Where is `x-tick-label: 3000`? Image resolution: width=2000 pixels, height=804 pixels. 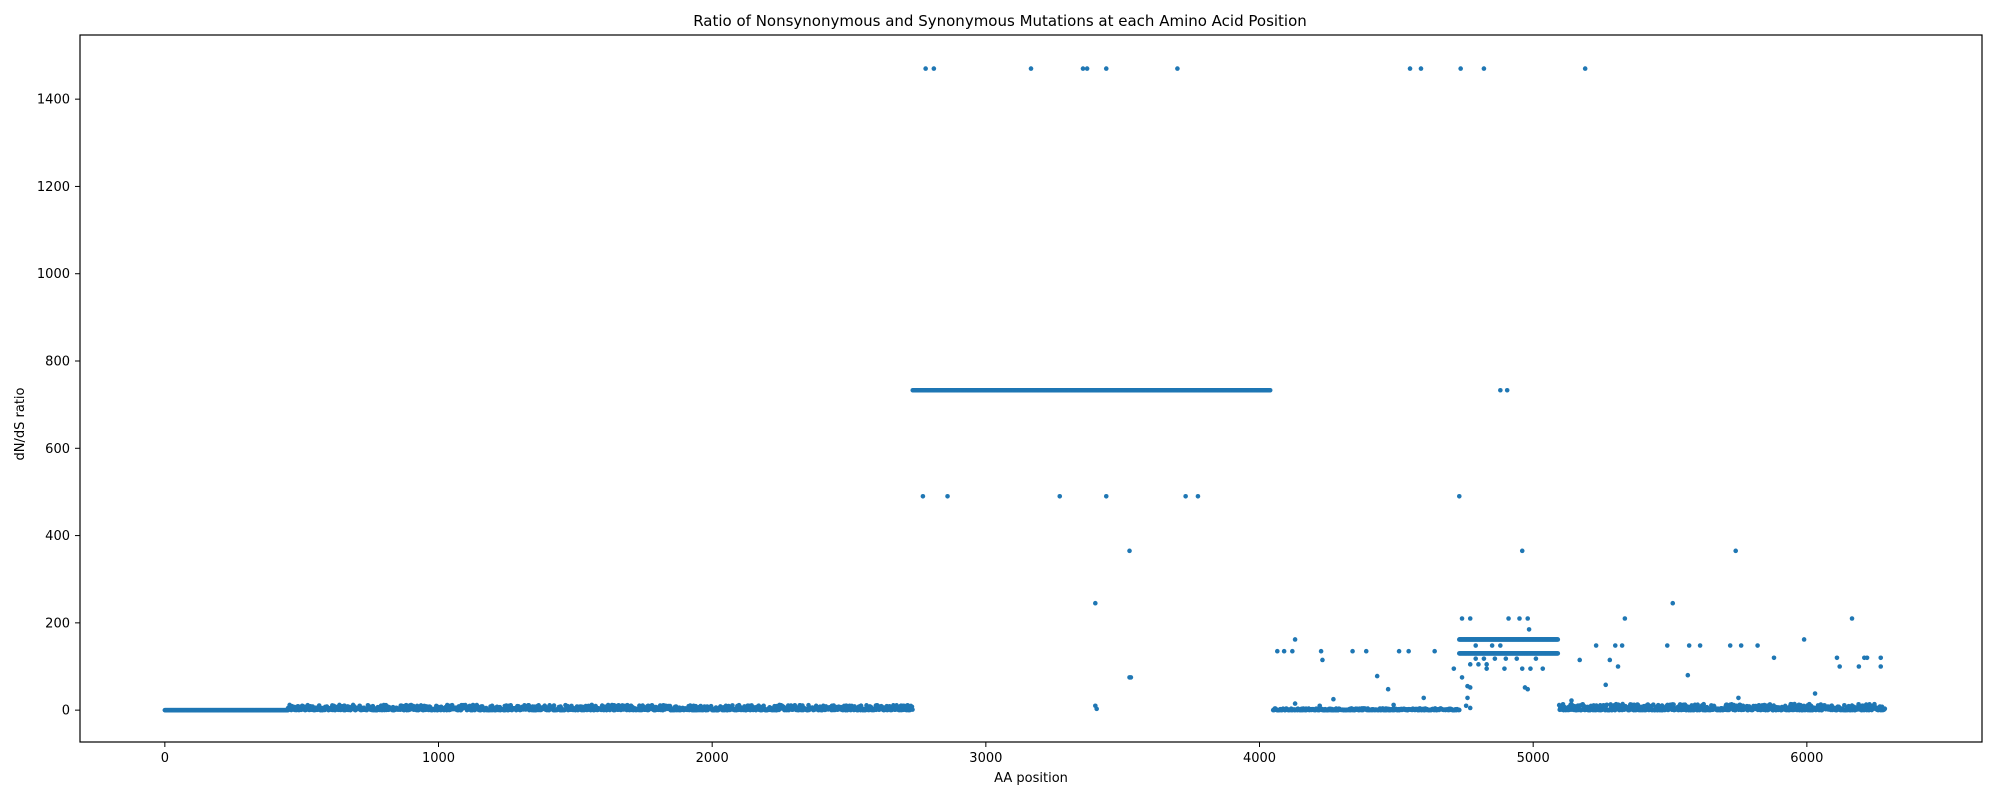 x-tick-label: 3000 is located at coordinates (985, 758).